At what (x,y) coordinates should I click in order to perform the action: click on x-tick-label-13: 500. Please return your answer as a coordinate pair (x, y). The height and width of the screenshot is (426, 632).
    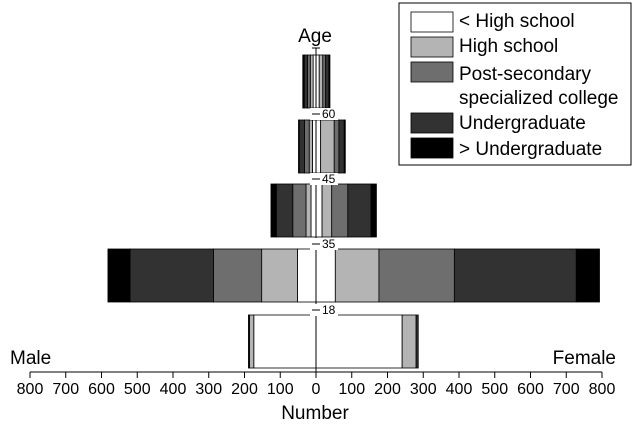
    Looking at the image, I should click on (494, 389).